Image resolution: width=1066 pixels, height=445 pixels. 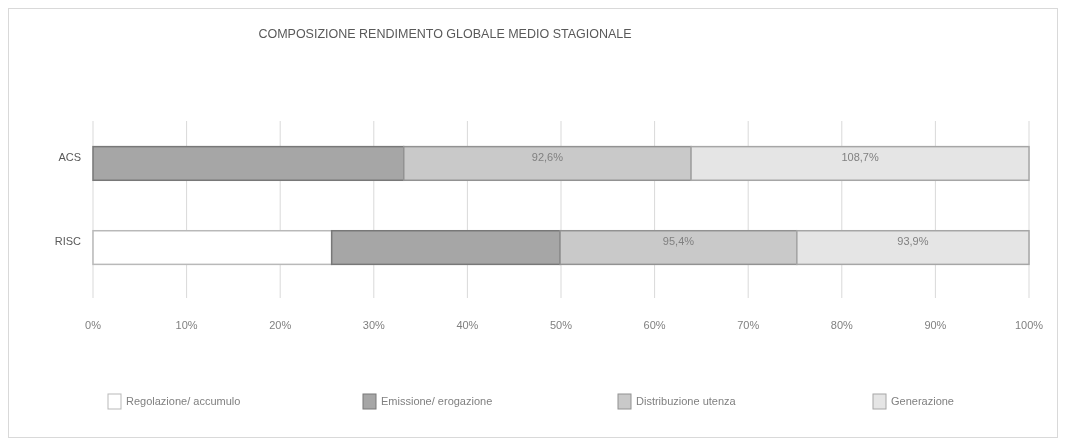 I want to click on annotation: 108,7%, so click(x=860, y=156).